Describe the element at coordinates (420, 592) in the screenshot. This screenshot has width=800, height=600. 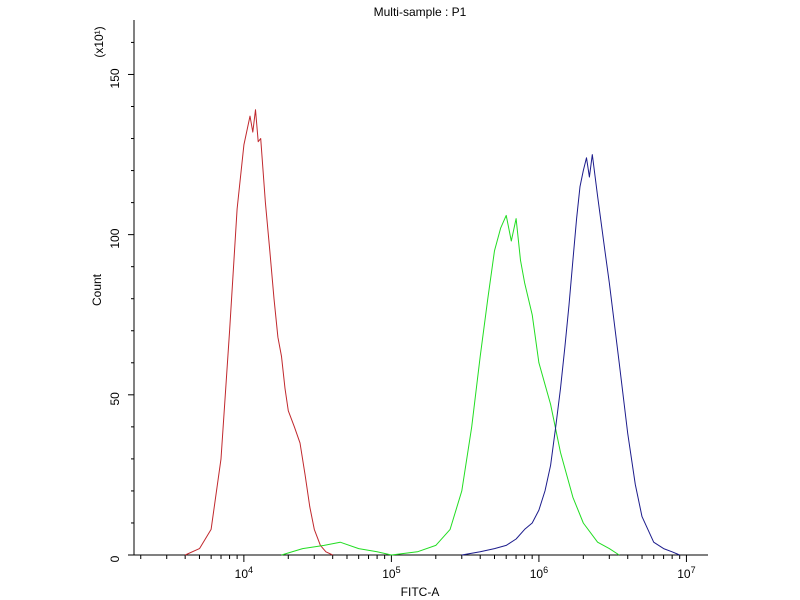
I see `x-axis-label: FITC-A` at that location.